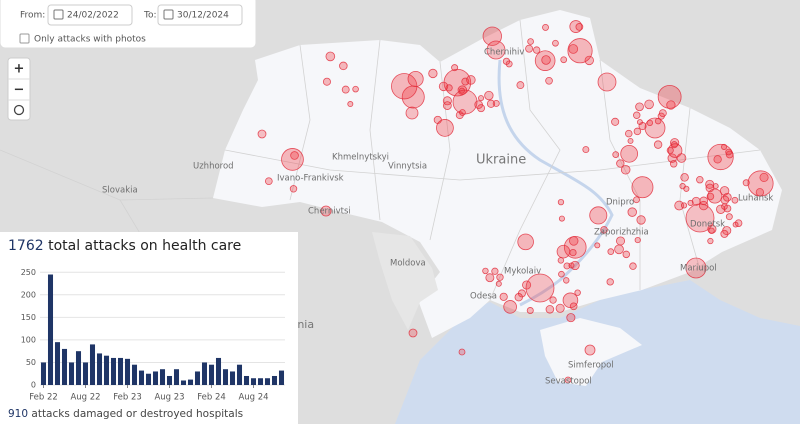 This screenshot has width=800, height=428. What do you see at coordinates (707, 225) in the screenshot?
I see `map-label: Donetsk` at bounding box center [707, 225].